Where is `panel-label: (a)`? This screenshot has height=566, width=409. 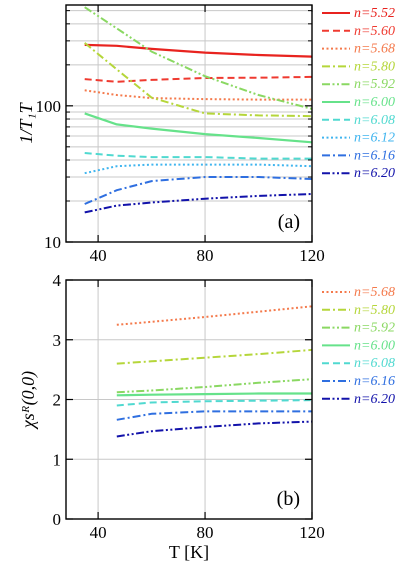
panel-label: (a) is located at coordinates (289, 222).